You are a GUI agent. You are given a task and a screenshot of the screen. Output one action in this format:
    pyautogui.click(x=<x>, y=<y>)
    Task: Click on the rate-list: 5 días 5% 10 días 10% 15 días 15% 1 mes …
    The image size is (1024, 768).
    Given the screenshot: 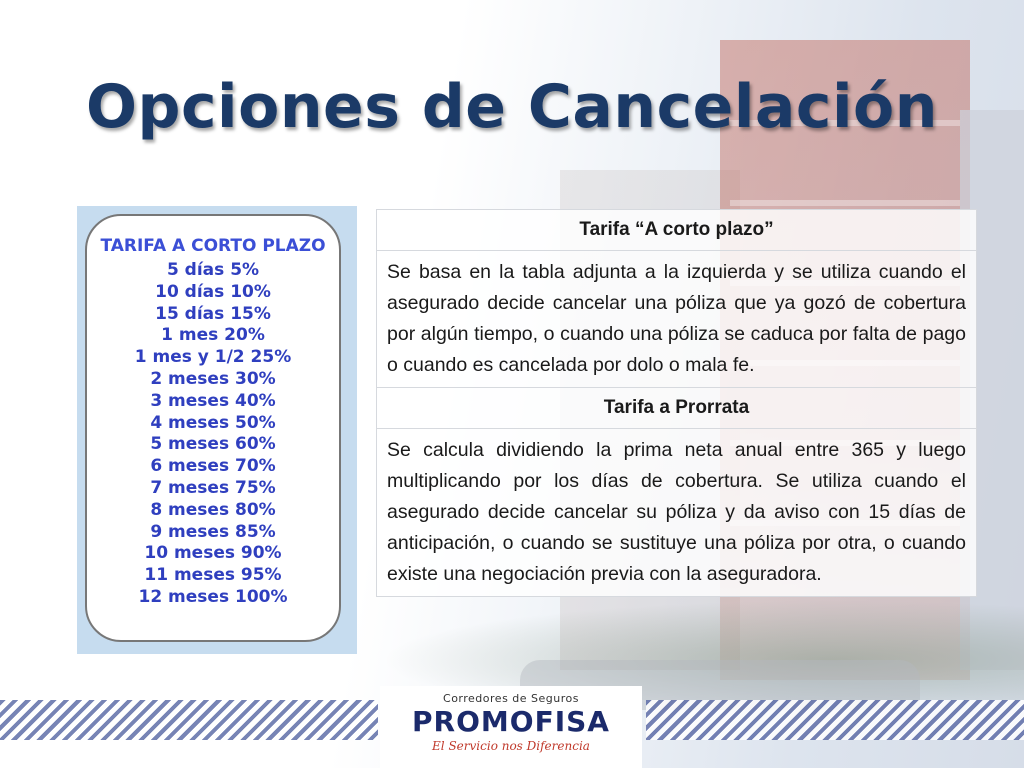 What is the action you would take?
    pyautogui.click(x=213, y=434)
    